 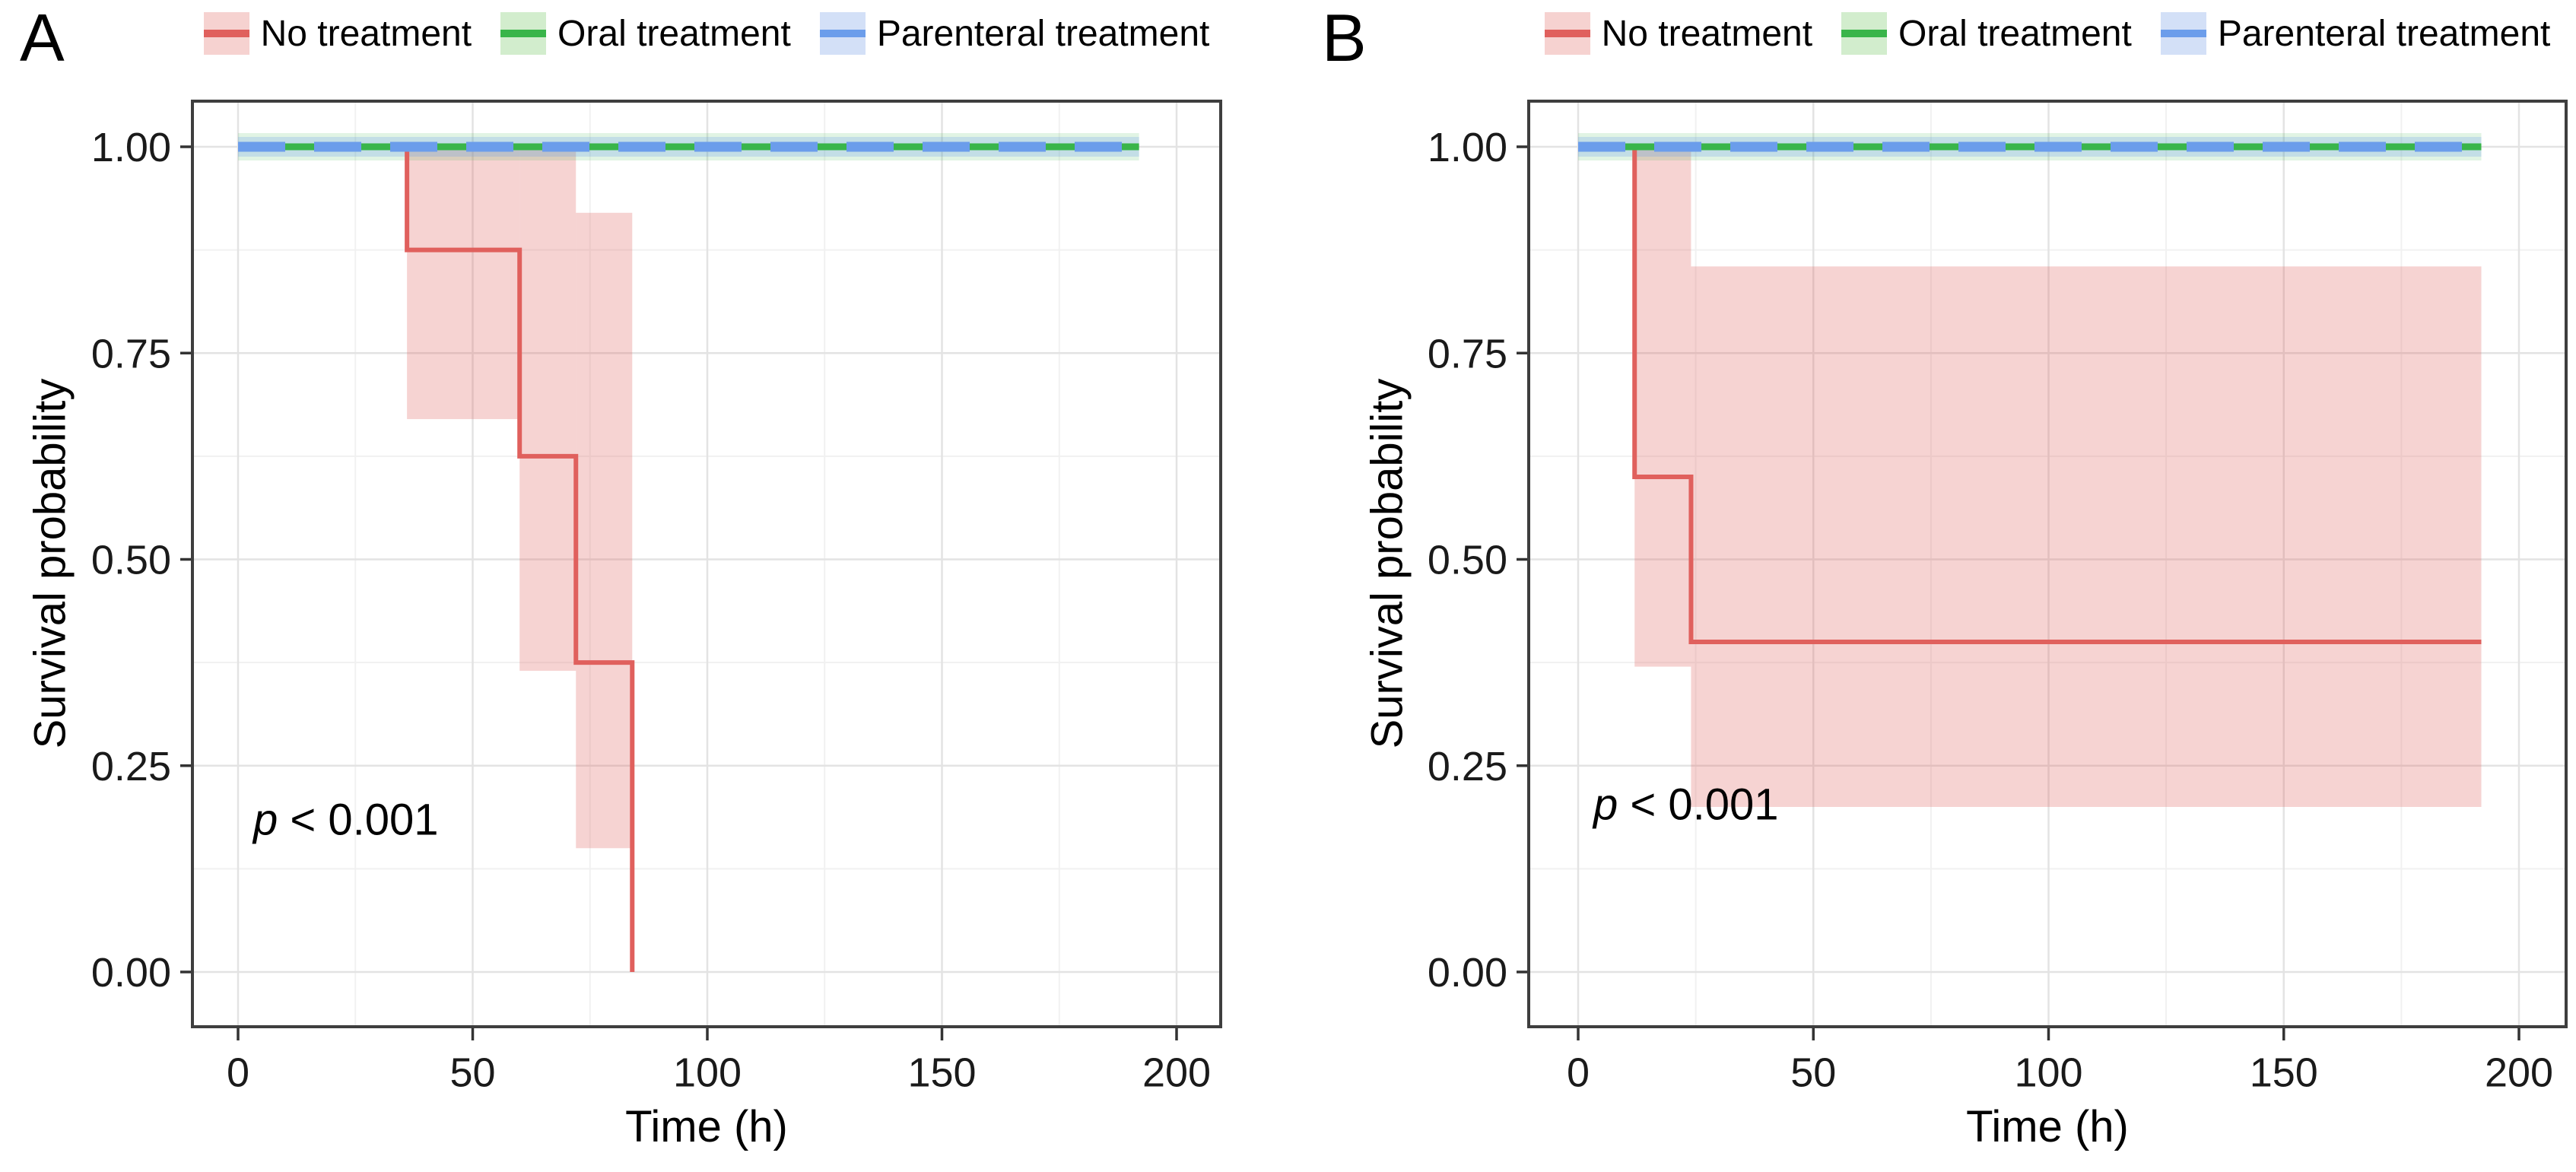 What do you see at coordinates (1344, 37) in the screenshot?
I see `panel-label-B: B` at bounding box center [1344, 37].